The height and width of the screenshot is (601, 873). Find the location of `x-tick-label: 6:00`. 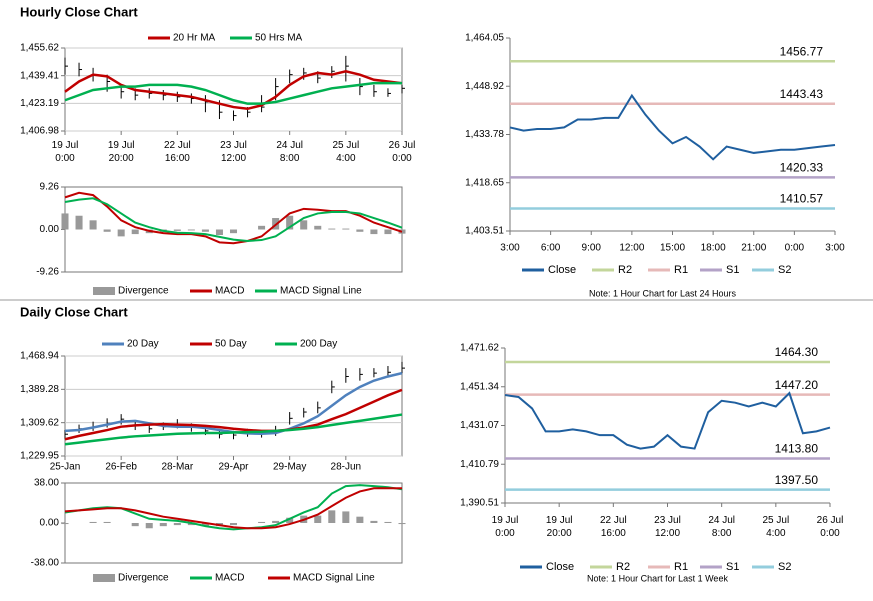

x-tick-label: 6:00 is located at coordinates (551, 248).